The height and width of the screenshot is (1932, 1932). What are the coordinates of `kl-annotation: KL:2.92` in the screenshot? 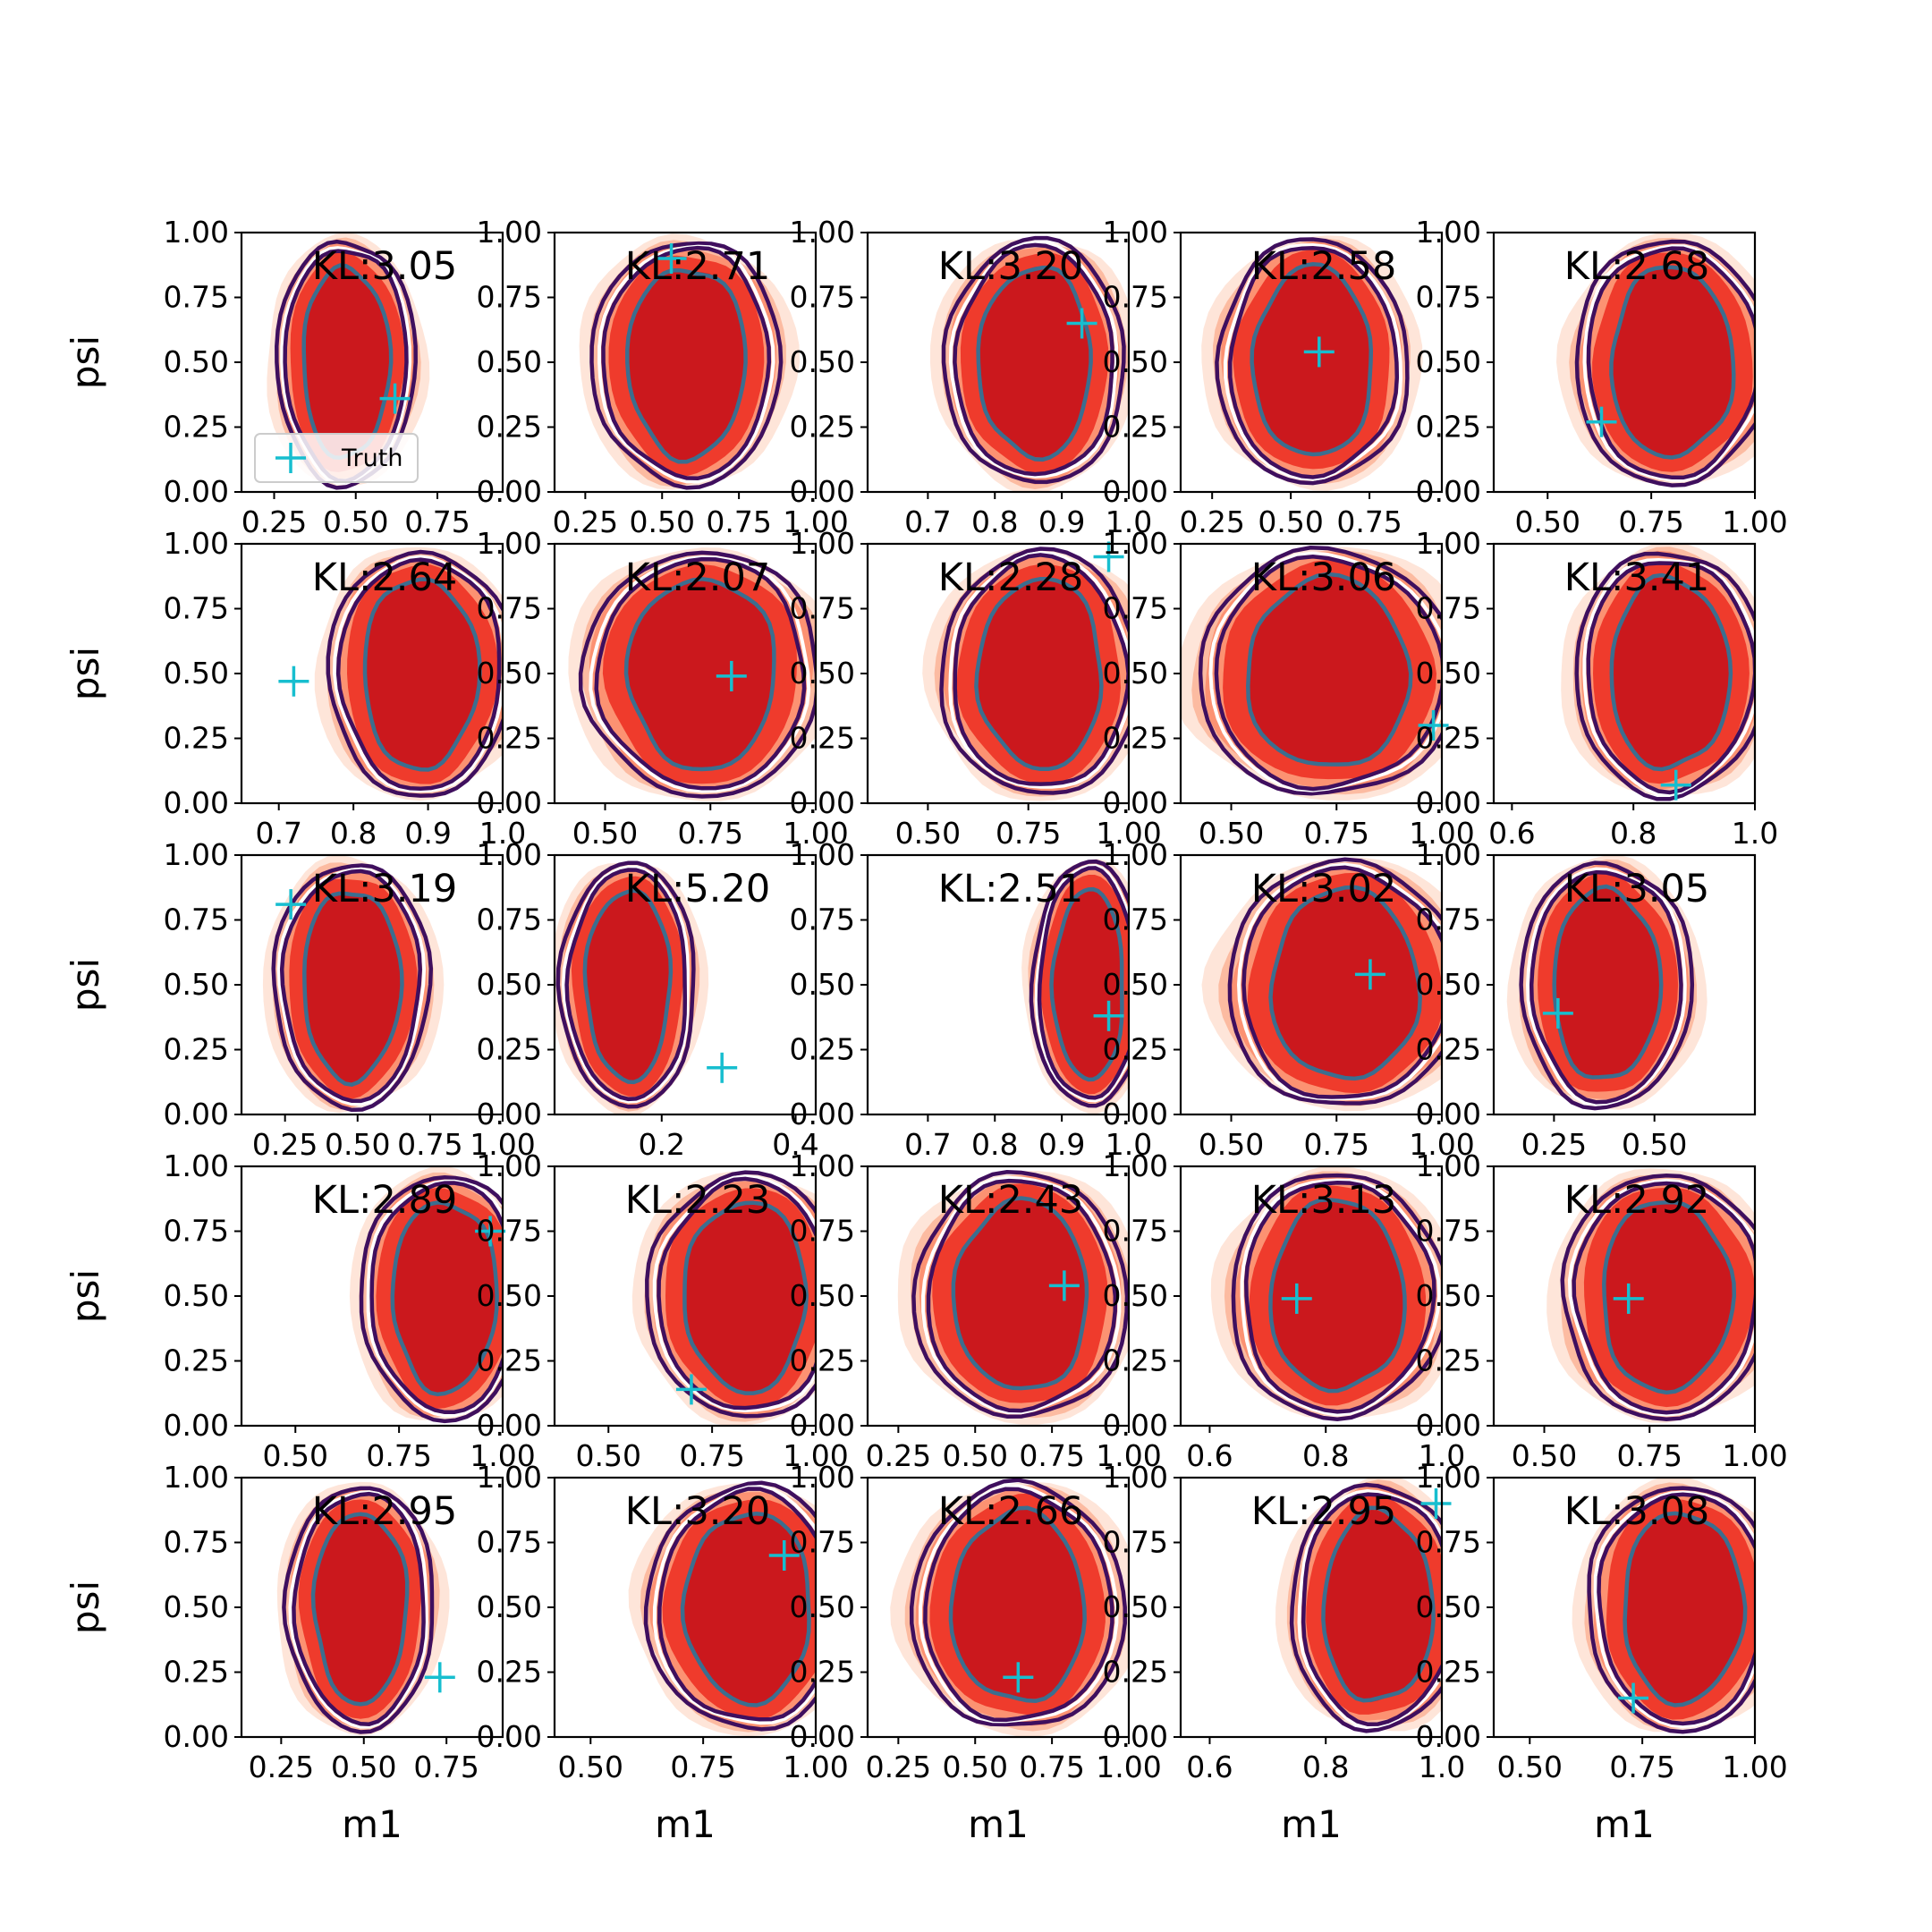 It's located at (1636, 1200).